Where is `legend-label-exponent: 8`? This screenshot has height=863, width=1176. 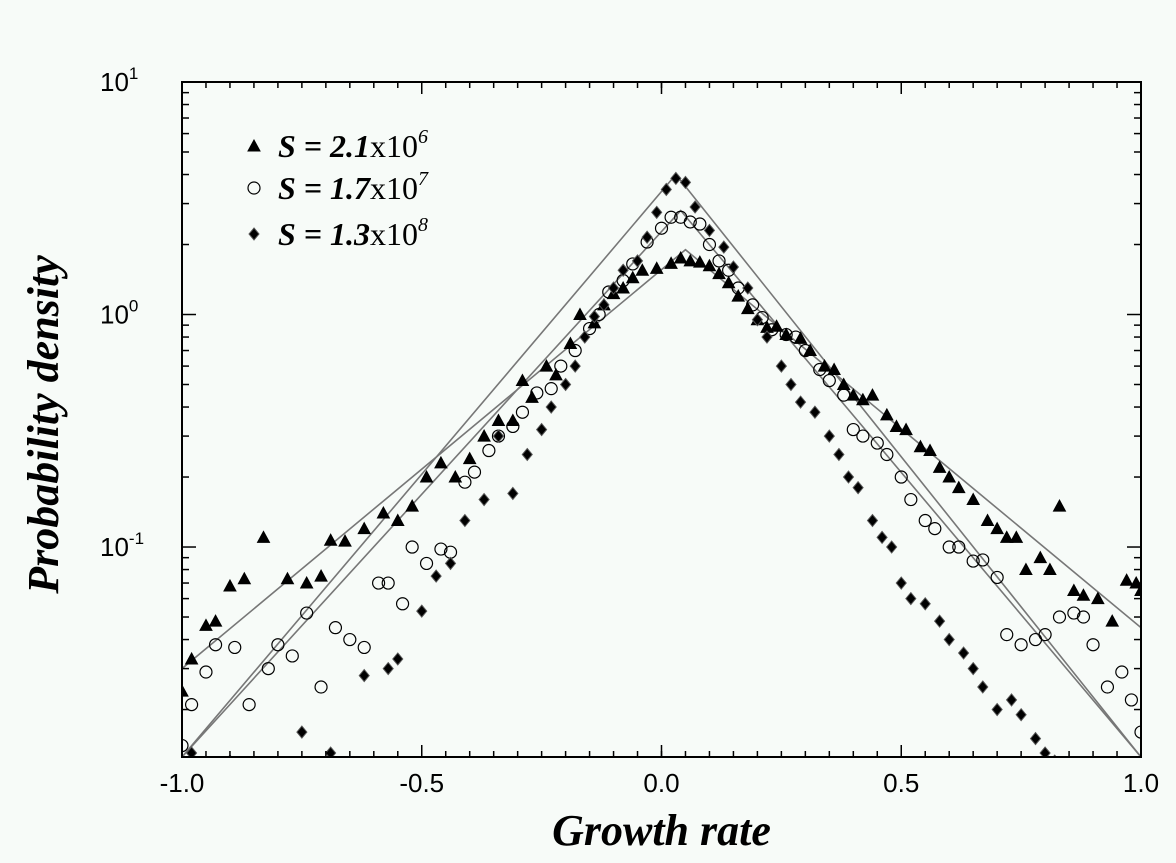 legend-label-exponent: 8 is located at coordinates (423, 225).